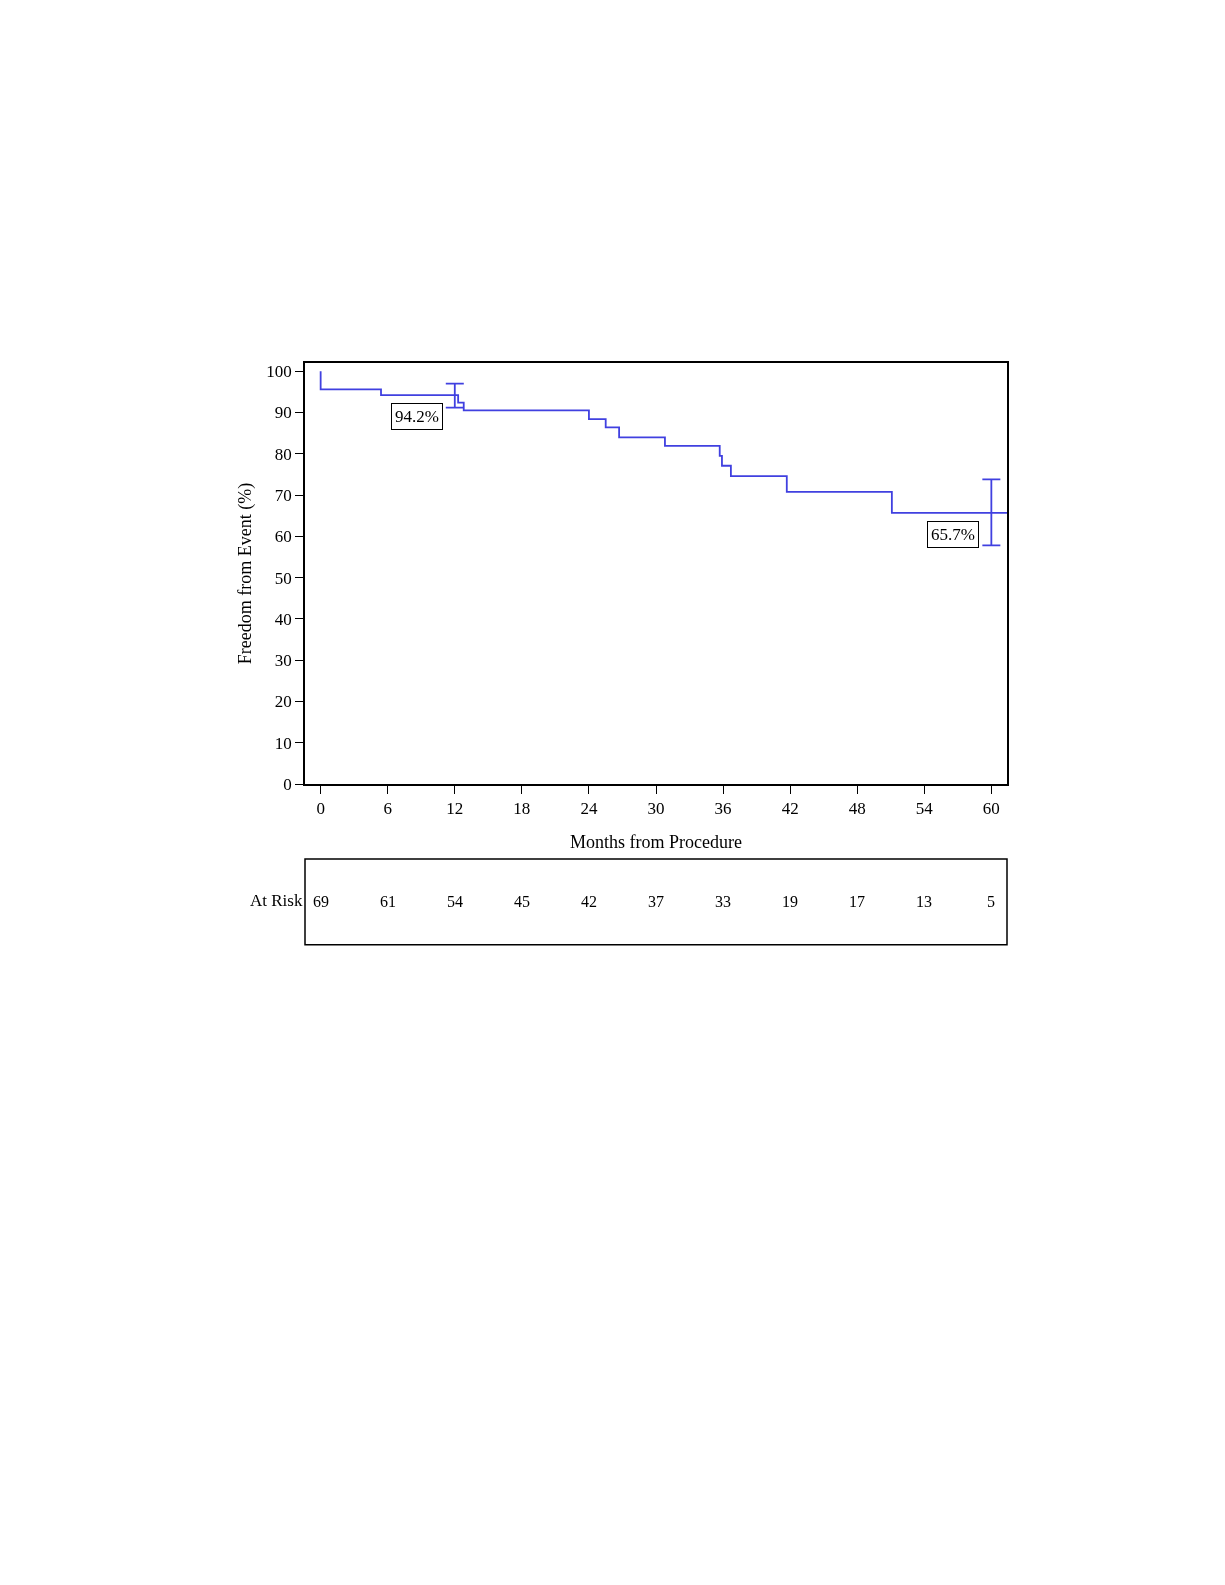  What do you see at coordinates (723, 901) in the screenshot?
I see `text: 33` at bounding box center [723, 901].